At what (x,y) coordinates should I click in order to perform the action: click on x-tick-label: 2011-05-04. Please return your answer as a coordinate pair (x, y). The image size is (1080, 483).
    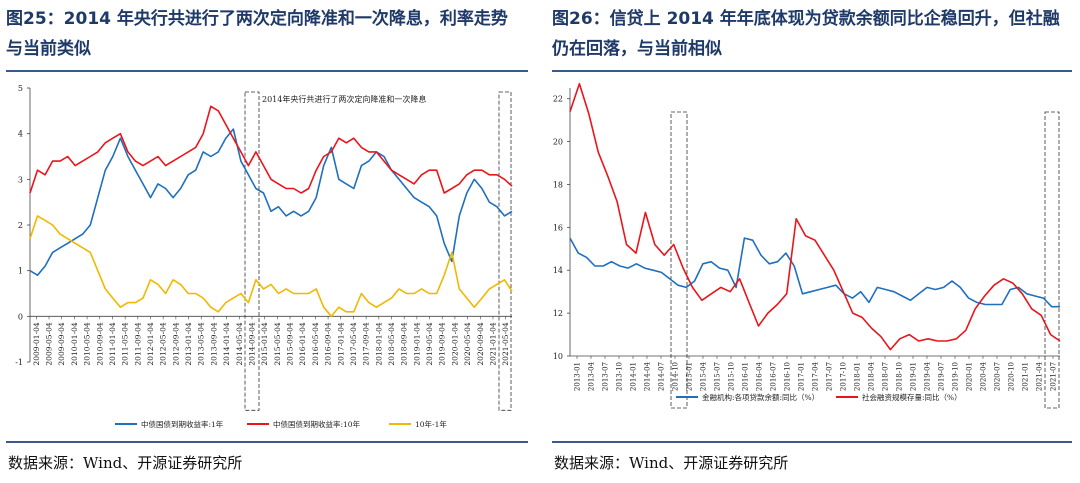
    Looking at the image, I should click on (125, 343).